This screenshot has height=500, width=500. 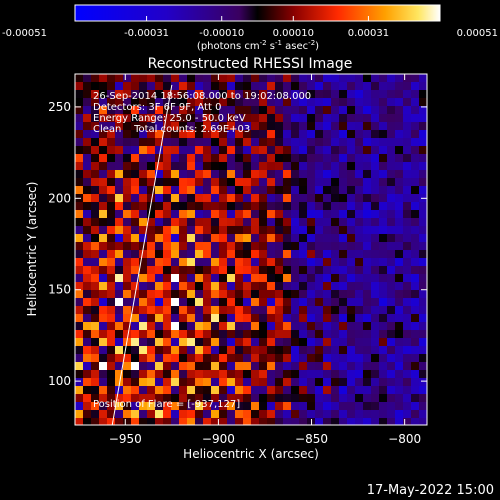 What do you see at coordinates (218, 439) in the screenshot?
I see `x-tick-label: −900` at bounding box center [218, 439].